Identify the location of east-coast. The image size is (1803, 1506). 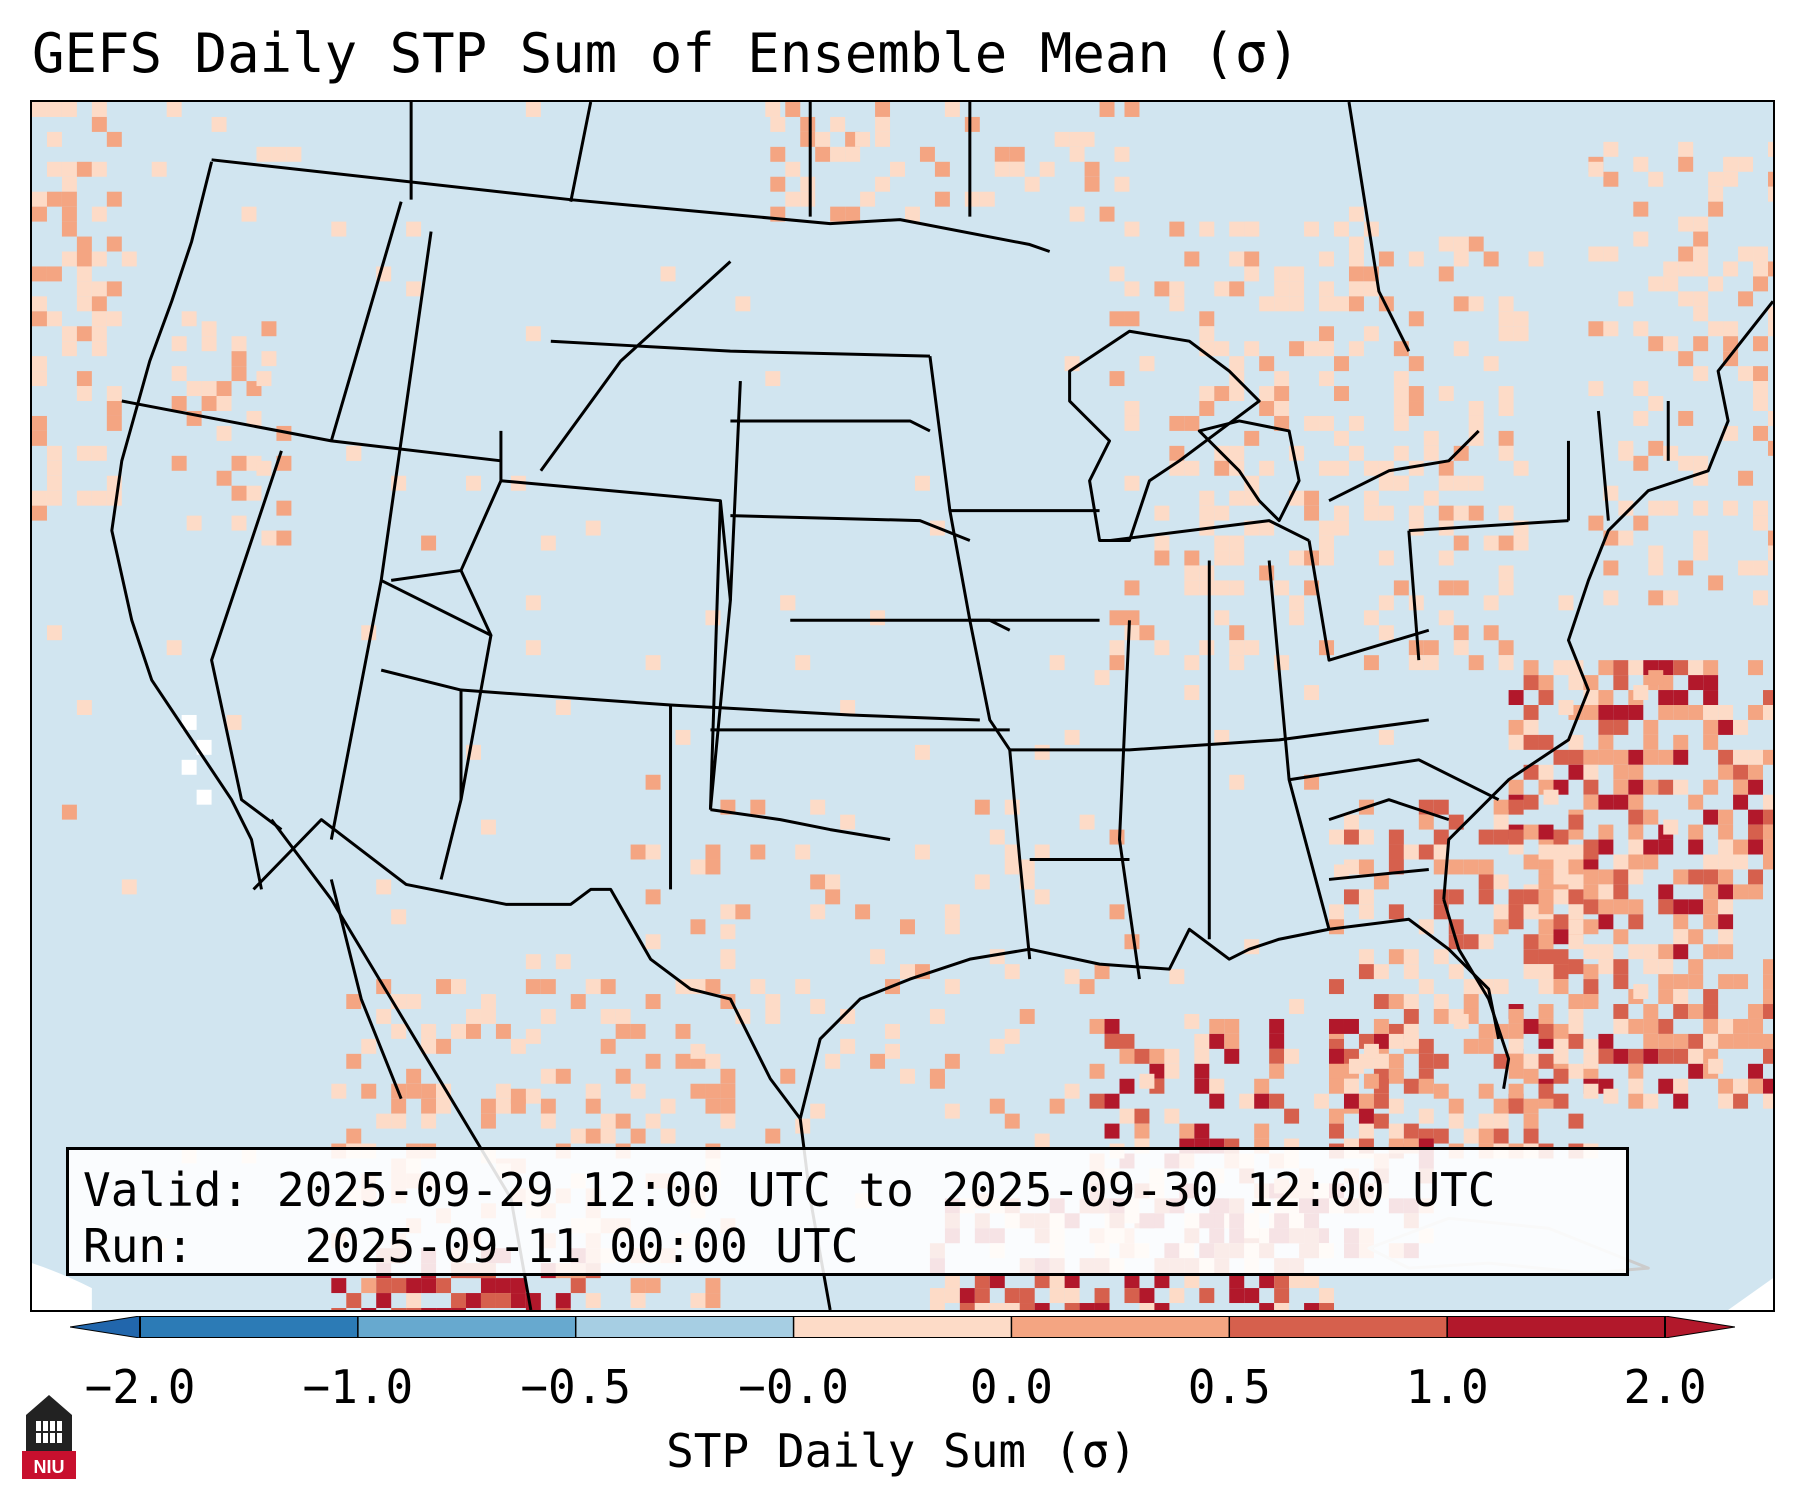
(1607, 600).